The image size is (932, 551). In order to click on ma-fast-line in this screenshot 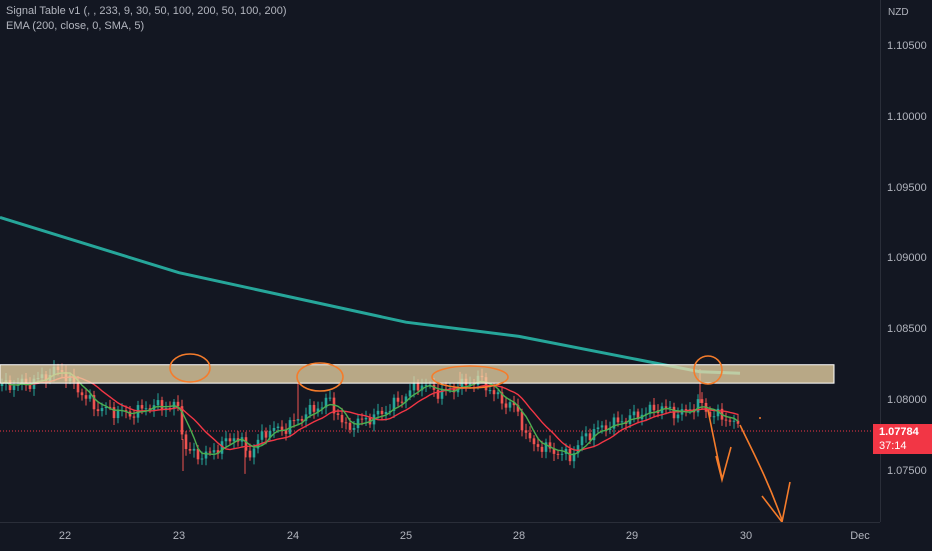, I will do `click(370, 414)`.